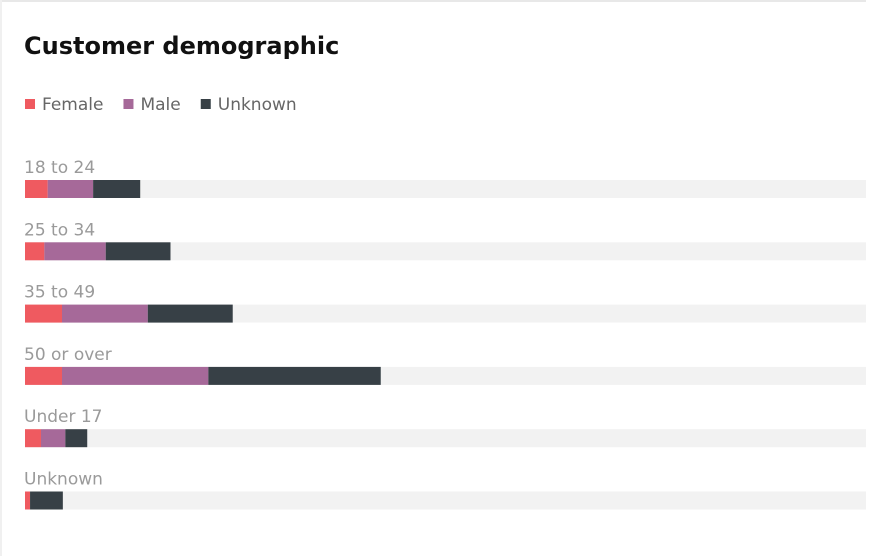 Image resolution: width=896 pixels, height=556 pixels. What do you see at coordinates (59, 230) in the screenshot?
I see `category-label: 25 to 34` at bounding box center [59, 230].